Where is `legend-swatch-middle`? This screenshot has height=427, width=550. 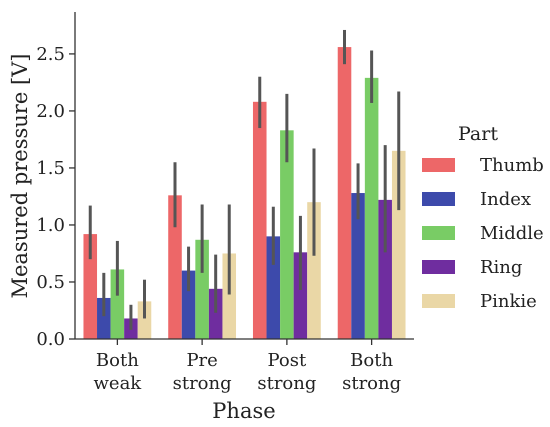 legend-swatch-middle is located at coordinates (438, 233).